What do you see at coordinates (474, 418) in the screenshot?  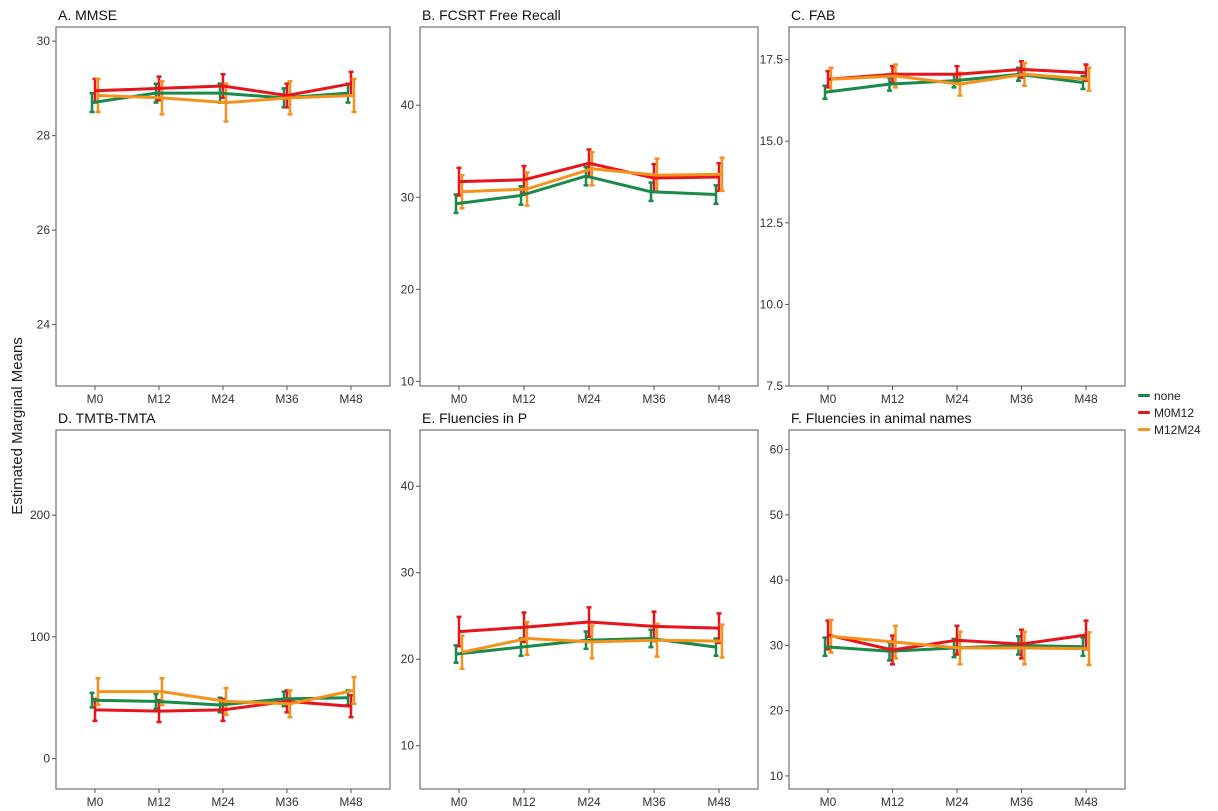 I see `panel-title: E. Fluencies in P` at bounding box center [474, 418].